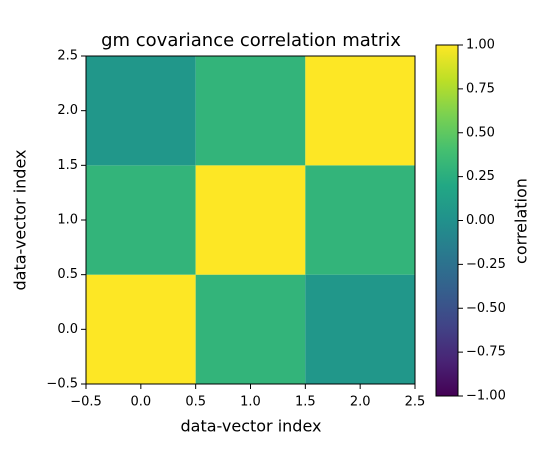 The image size is (540, 463). Describe the element at coordinates (415, 402) in the screenshot. I see `x-tick-label: 2.5` at that location.